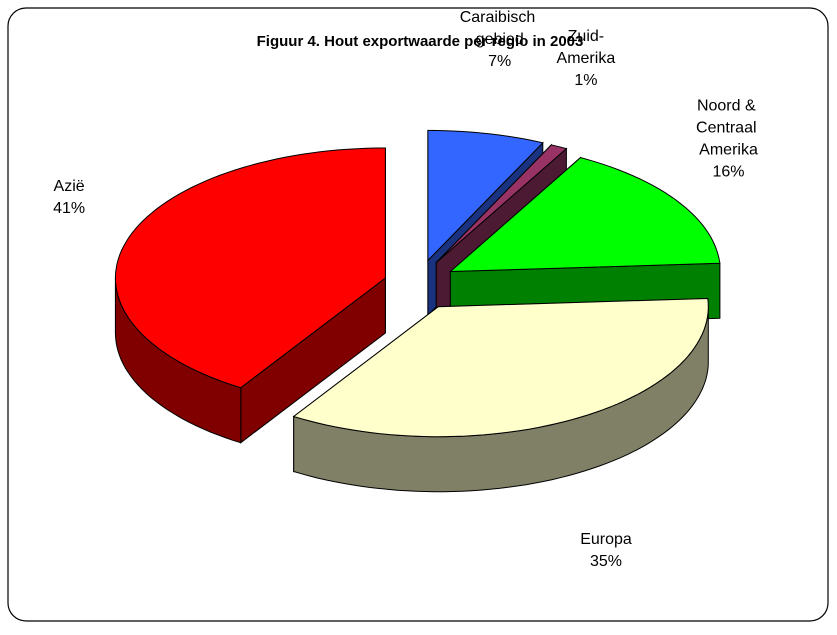 This screenshot has width=837, height=635. I want to click on slice-label: Azië, so click(69, 186).